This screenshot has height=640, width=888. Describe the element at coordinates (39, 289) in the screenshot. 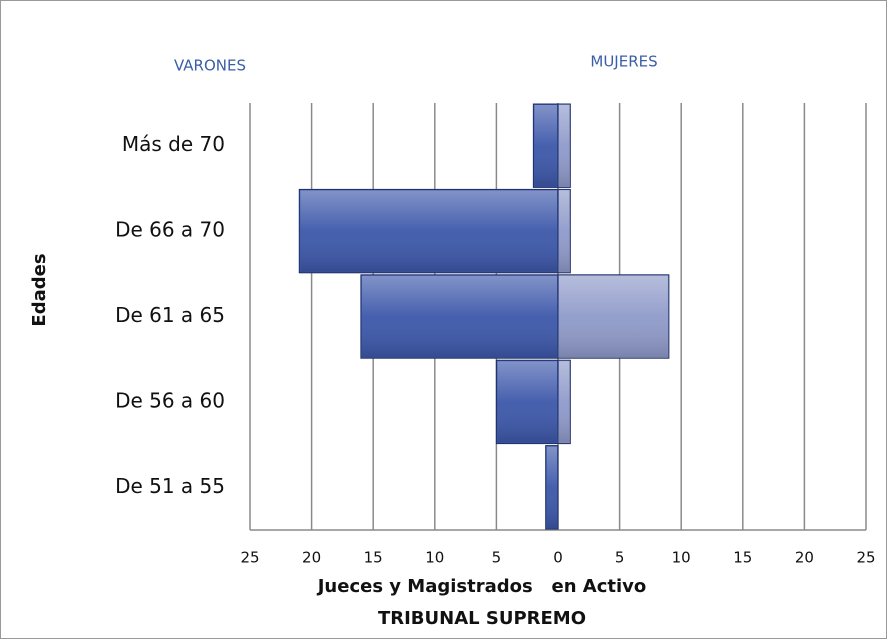

I see `y-axis-title: Edades` at that location.